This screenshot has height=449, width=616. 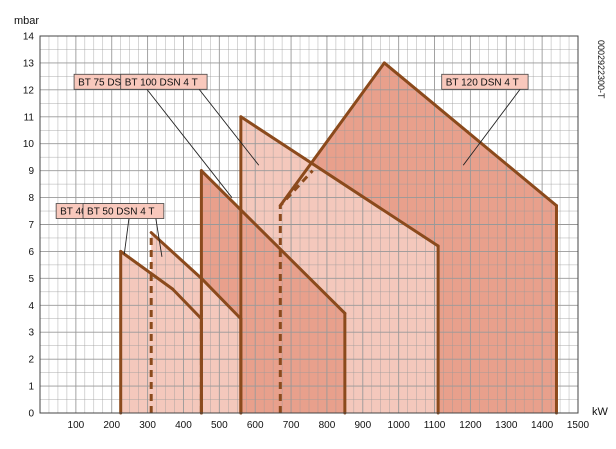 I want to click on x-tick-label: 500, so click(x=219, y=425).